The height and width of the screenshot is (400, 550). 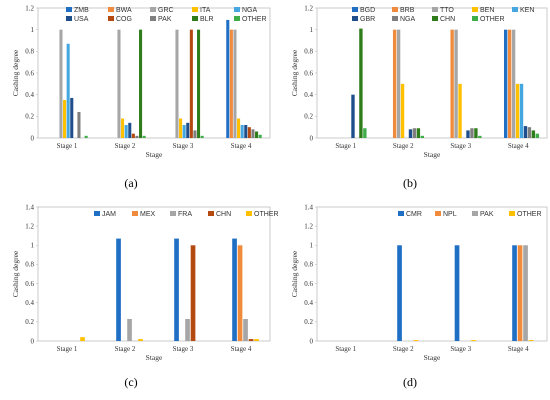 What do you see at coordinates (447, 19) in the screenshot?
I see `legend-label: CHN` at bounding box center [447, 19].